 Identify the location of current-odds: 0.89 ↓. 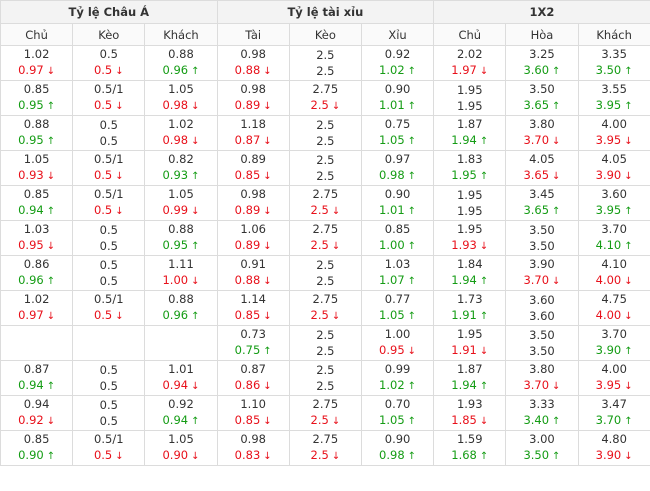
(253, 246).